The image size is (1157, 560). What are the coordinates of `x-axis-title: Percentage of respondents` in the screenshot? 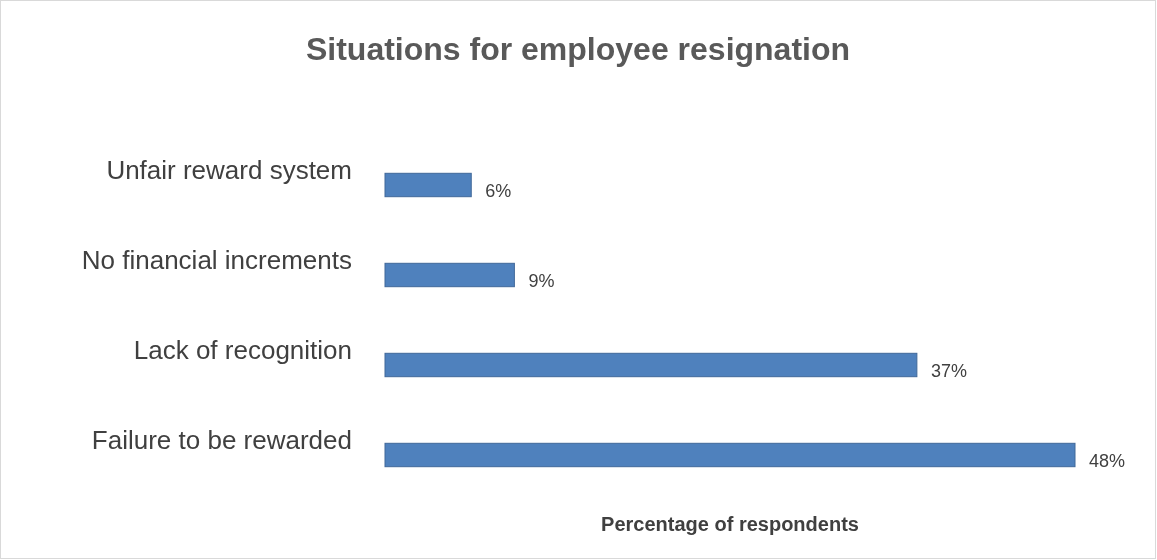 It's located at (730, 524).